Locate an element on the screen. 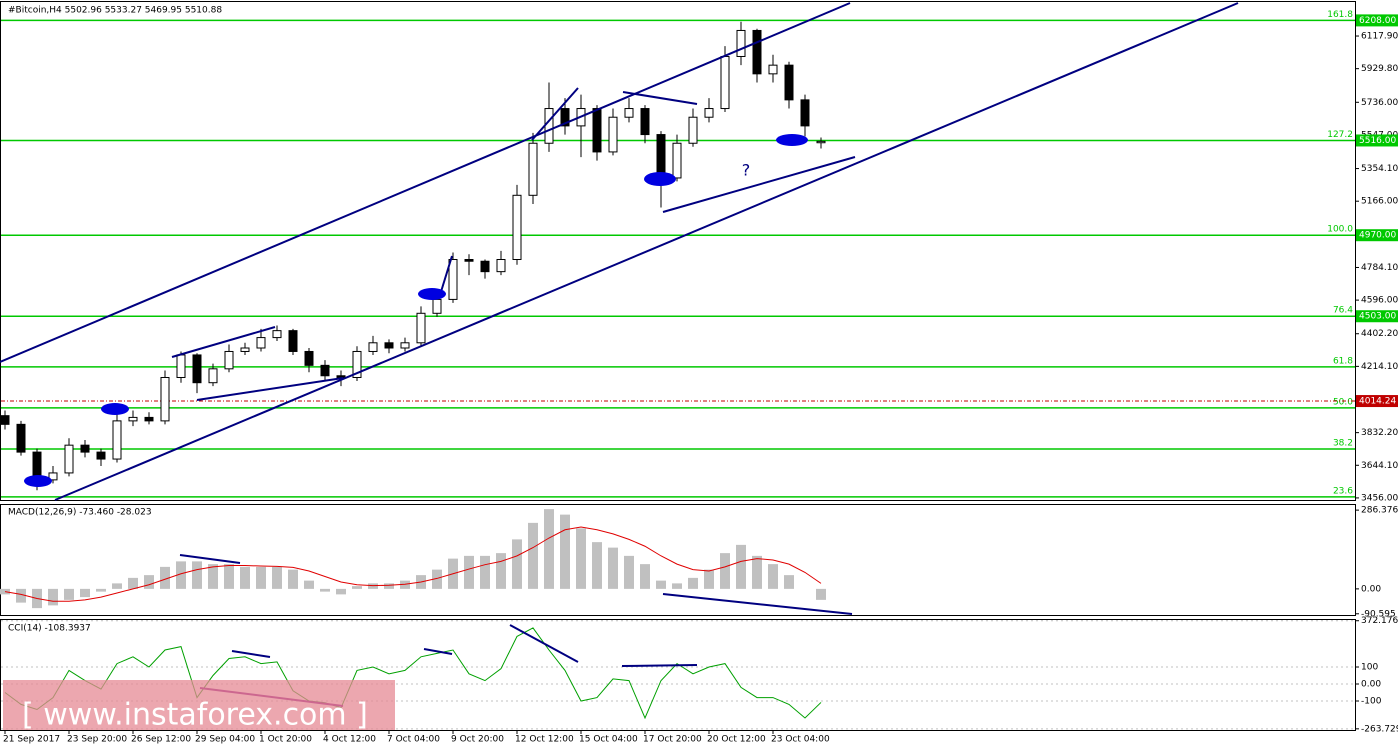  fib-ratio: 100.0 is located at coordinates (1340, 230).